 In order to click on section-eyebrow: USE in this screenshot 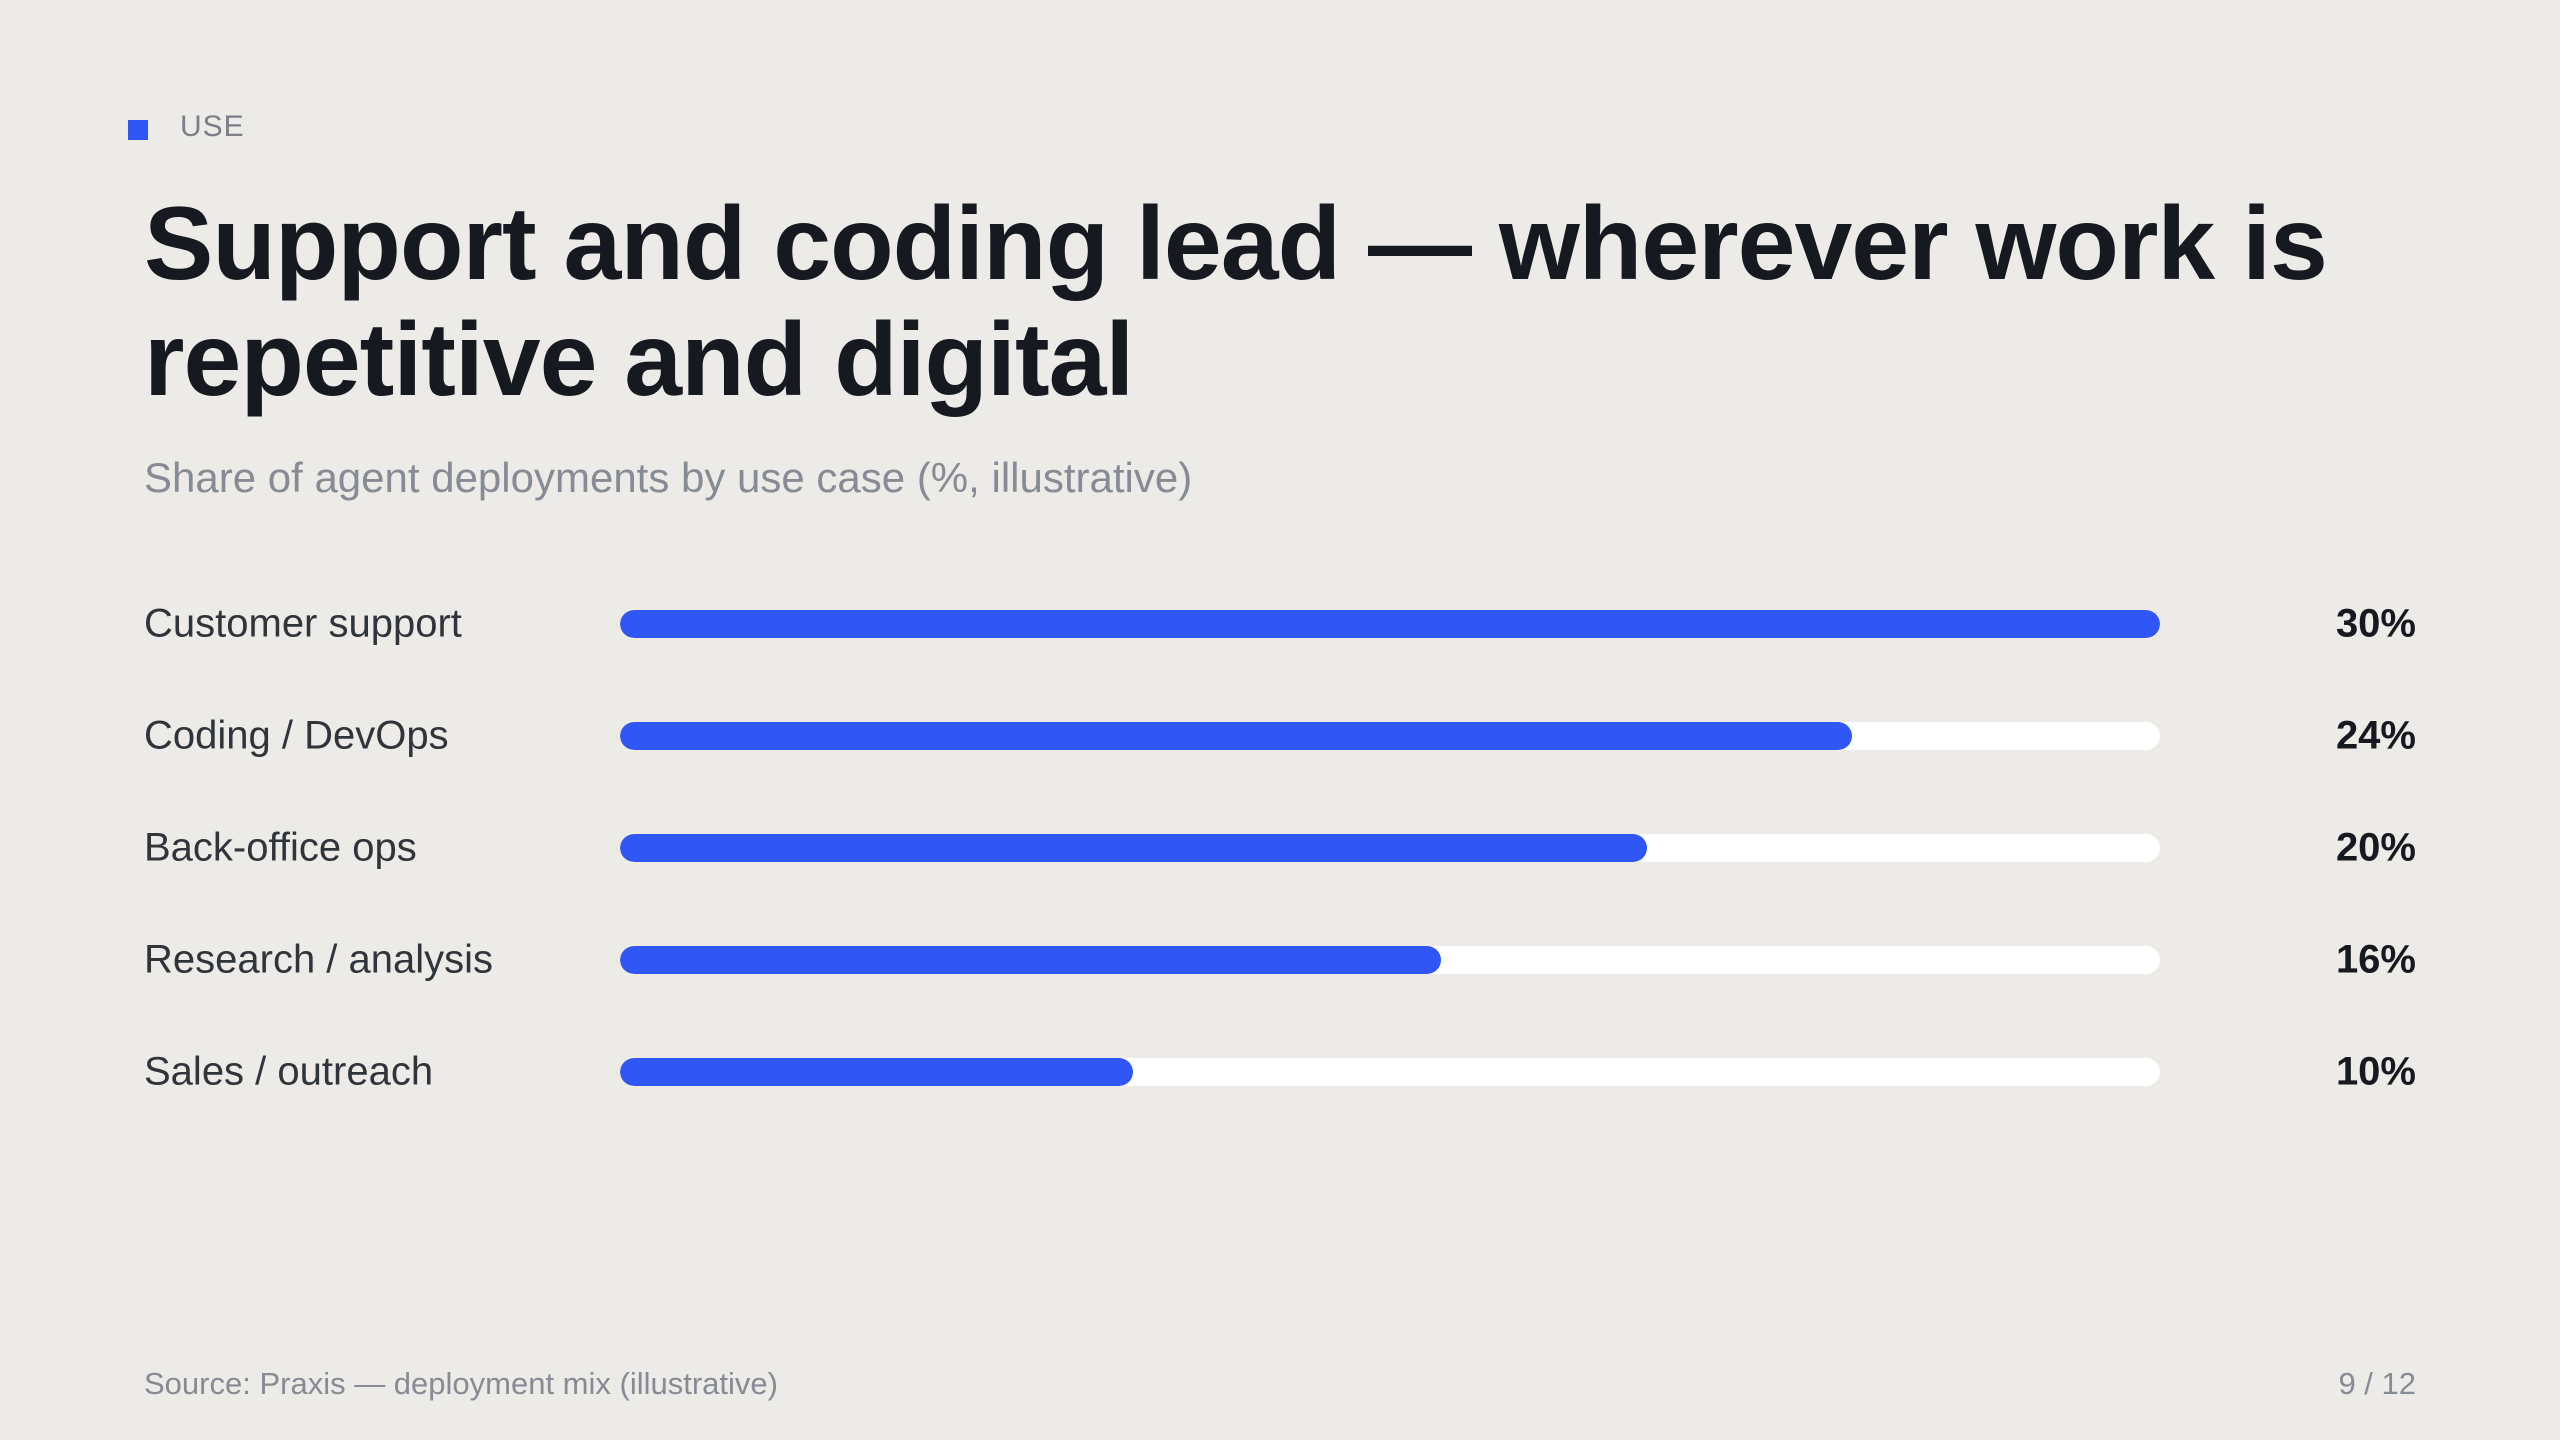, I will do `click(186, 127)`.